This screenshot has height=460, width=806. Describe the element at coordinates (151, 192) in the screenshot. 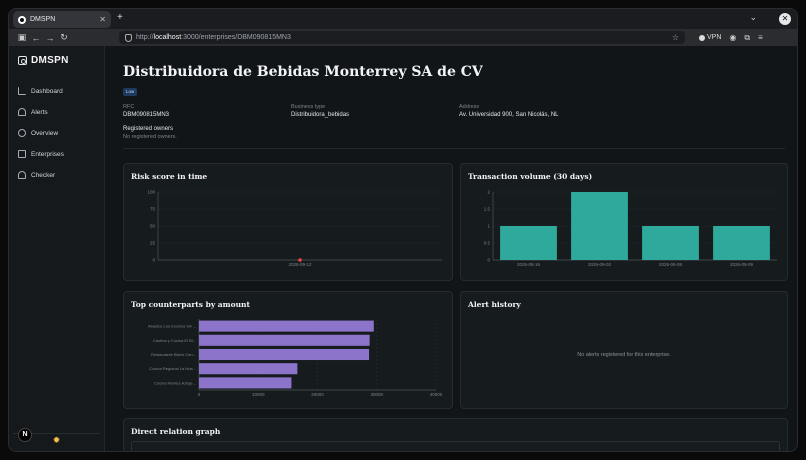

I see `y-tick-label: 100` at that location.